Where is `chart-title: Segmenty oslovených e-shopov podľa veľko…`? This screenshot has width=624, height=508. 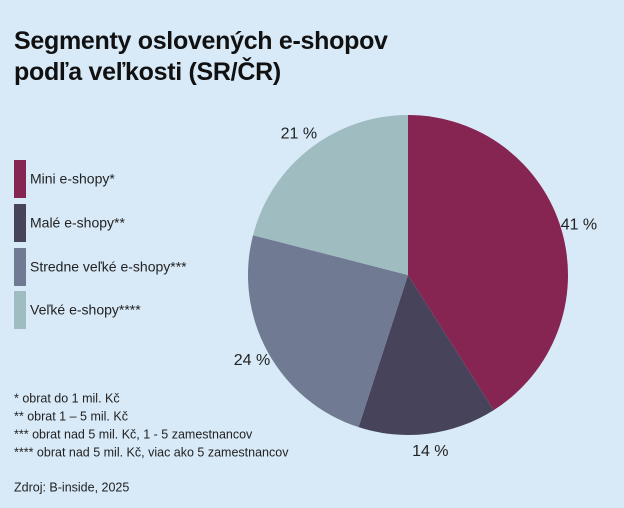 chart-title: Segmenty oslovených e-shopov podľa veľko… is located at coordinates (201, 56).